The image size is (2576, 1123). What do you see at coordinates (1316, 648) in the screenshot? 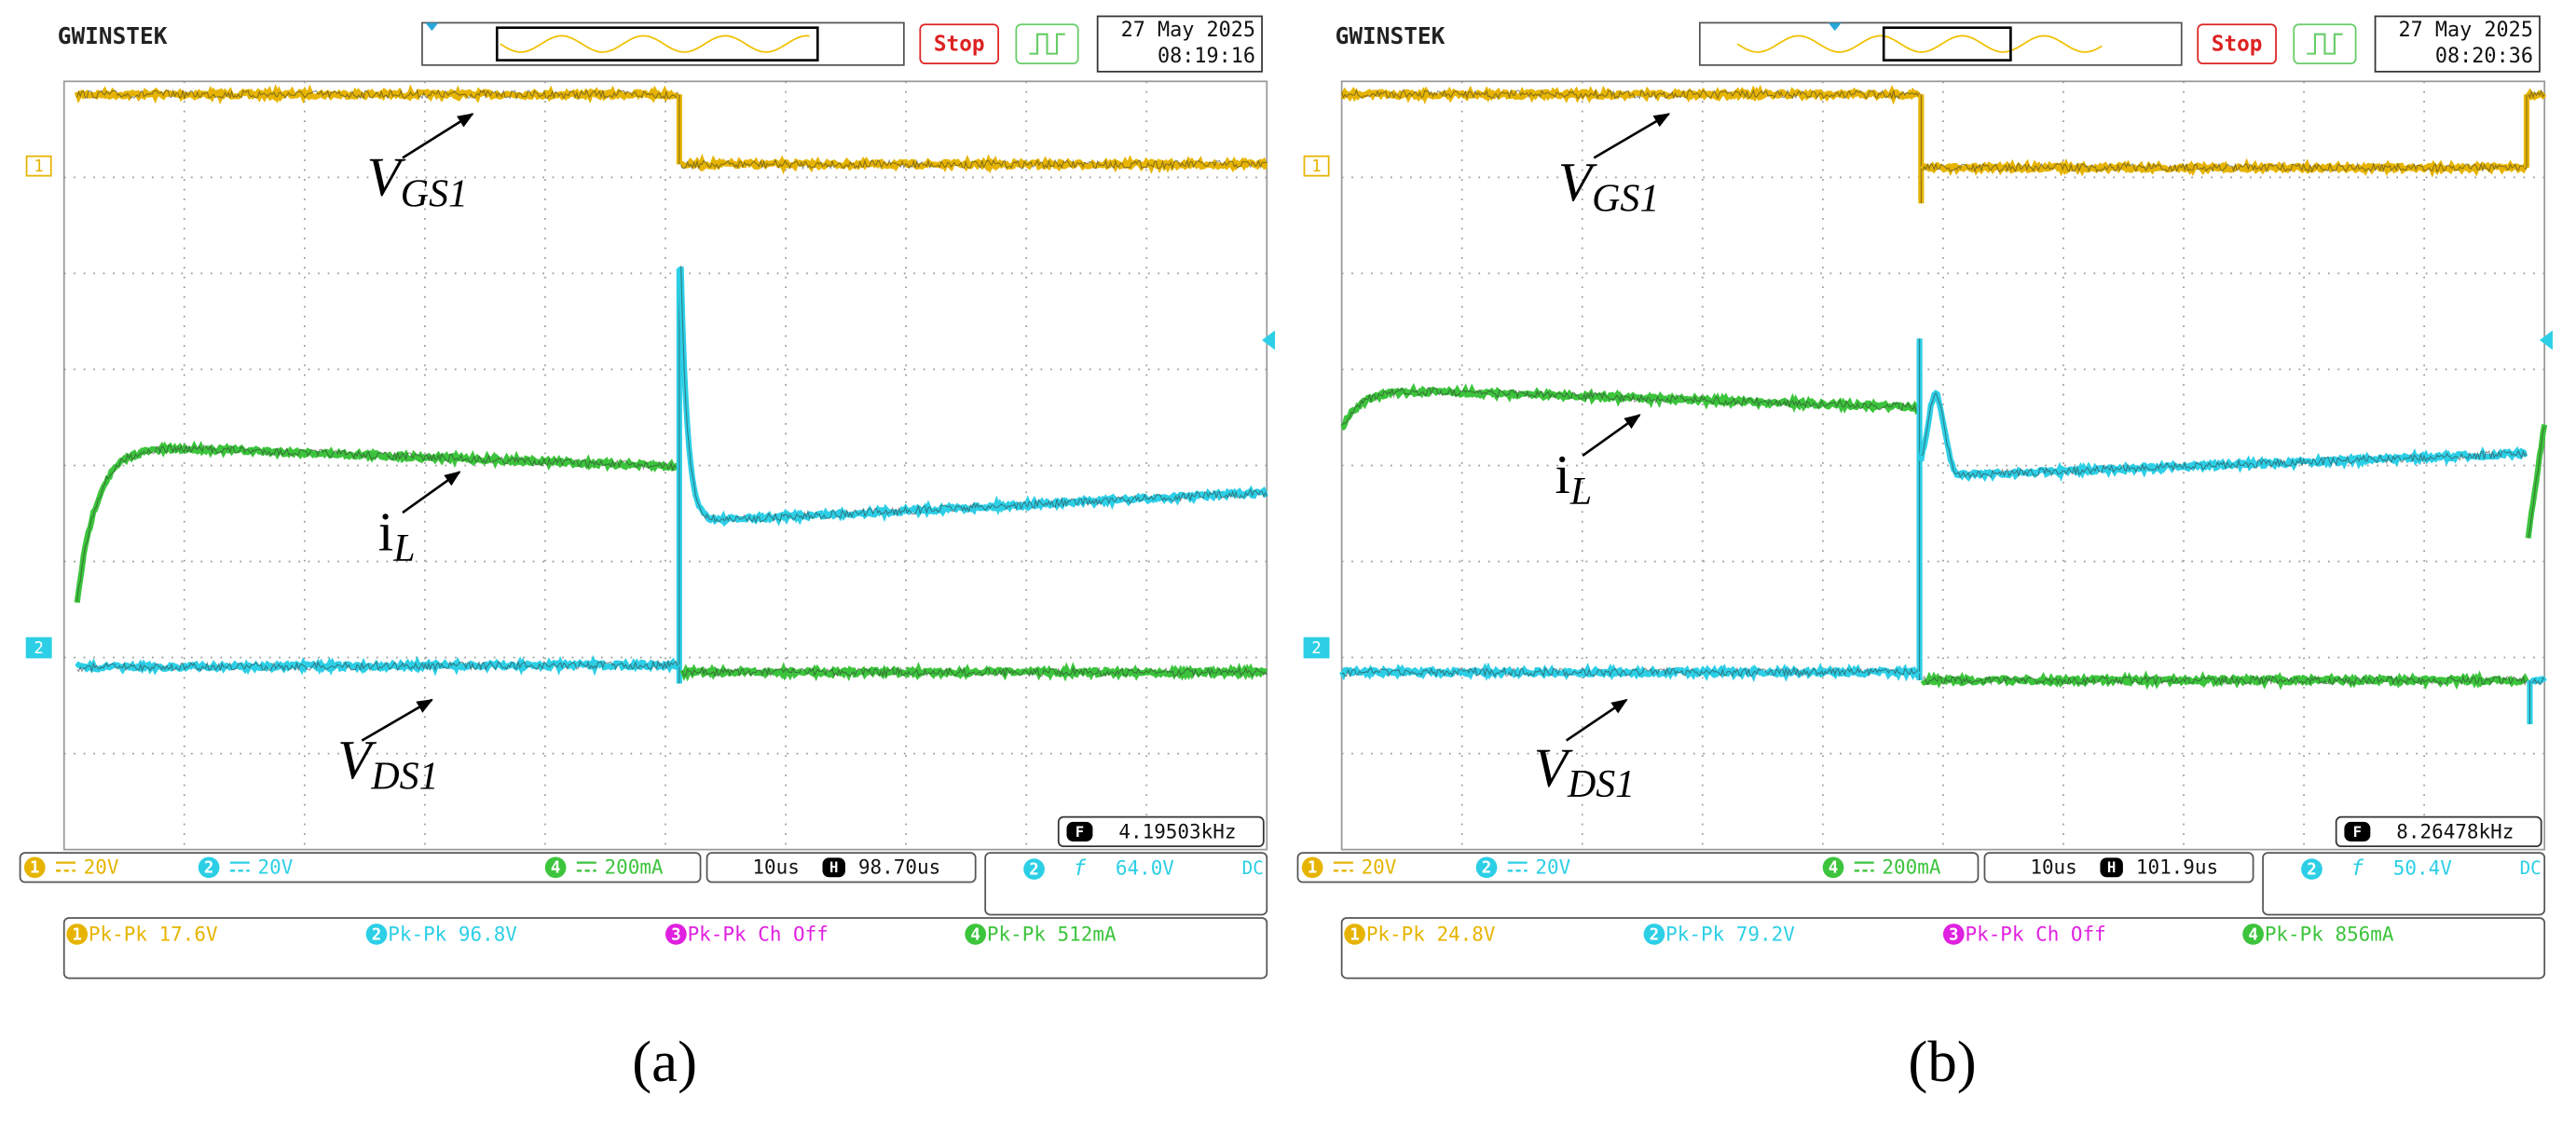
I see `channel-marker-label: 2` at bounding box center [1316, 648].